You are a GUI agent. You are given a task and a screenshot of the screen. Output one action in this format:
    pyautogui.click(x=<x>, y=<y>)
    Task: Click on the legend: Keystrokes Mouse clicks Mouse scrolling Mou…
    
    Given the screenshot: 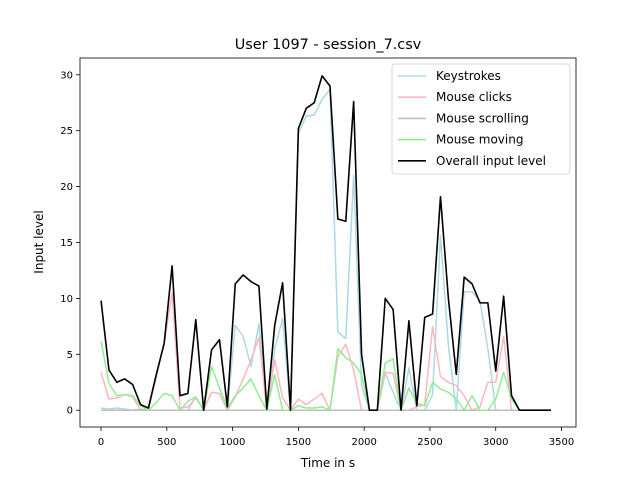 What is the action you would take?
    pyautogui.click(x=481, y=119)
    